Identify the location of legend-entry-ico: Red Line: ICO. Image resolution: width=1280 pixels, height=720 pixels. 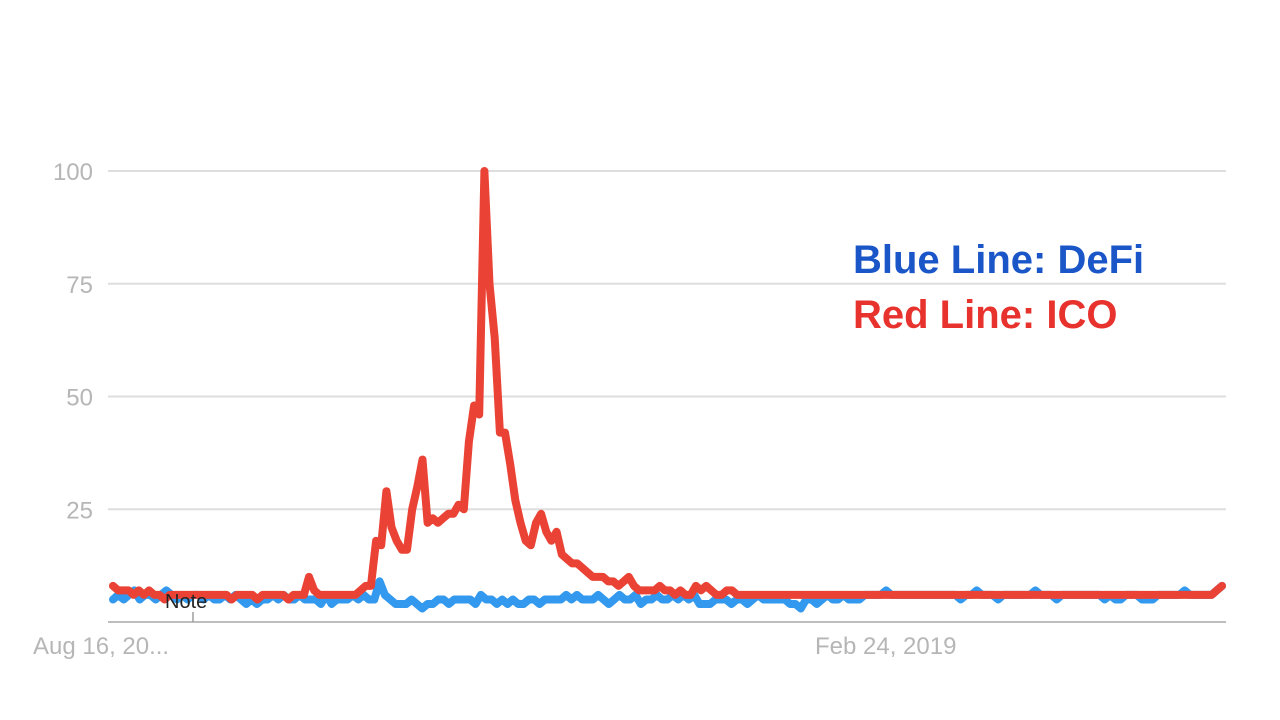
(985, 315).